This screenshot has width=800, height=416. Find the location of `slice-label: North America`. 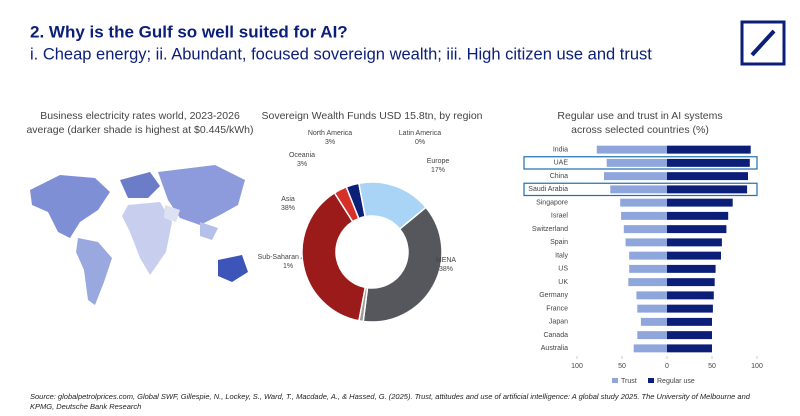

slice-label: North America is located at coordinates (330, 133).